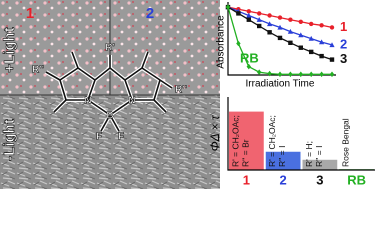  What do you see at coordinates (30, 13) in the screenshot?
I see `panel-label: 1` at bounding box center [30, 13].